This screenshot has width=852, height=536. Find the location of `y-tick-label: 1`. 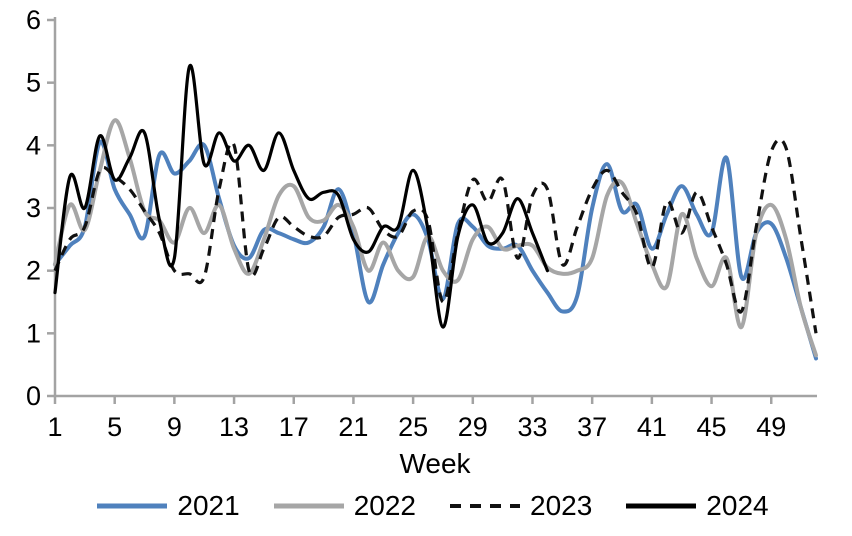

y-tick-label: 1 is located at coordinates (33, 333).